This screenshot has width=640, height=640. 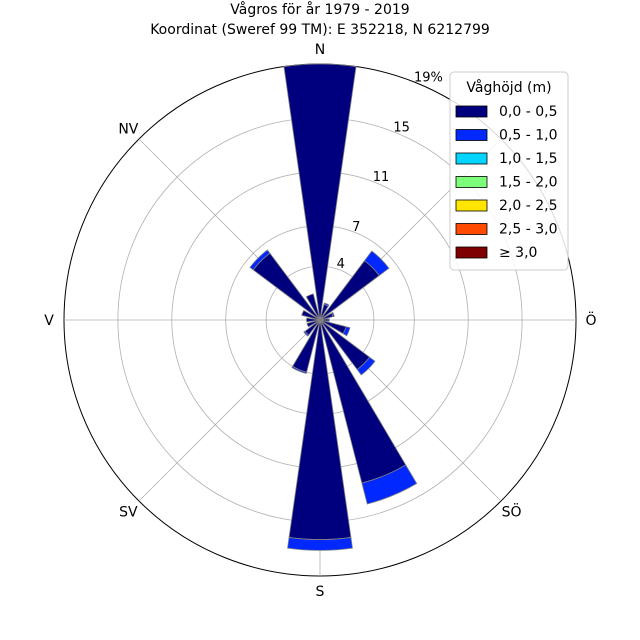 What do you see at coordinates (286, 286) in the screenshot?
I see `bar-NV-0,0 - 0,5` at bounding box center [286, 286].